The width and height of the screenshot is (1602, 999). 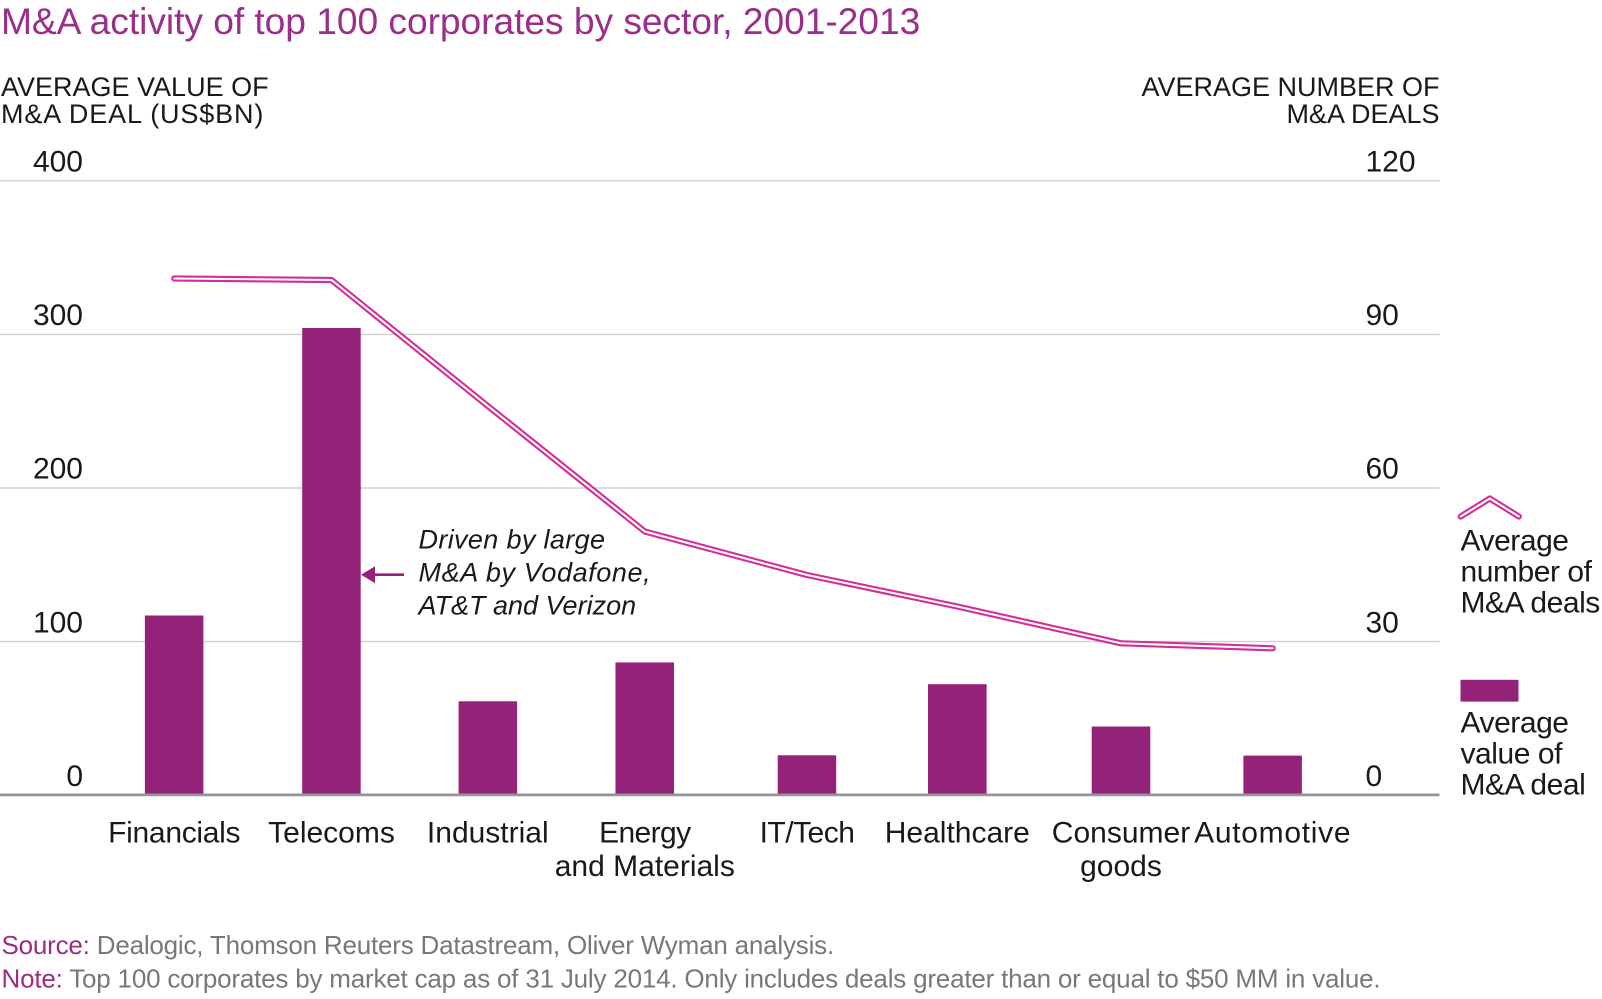 I want to click on svg-text: M&A by Vodafone,, so click(x=535, y=573).